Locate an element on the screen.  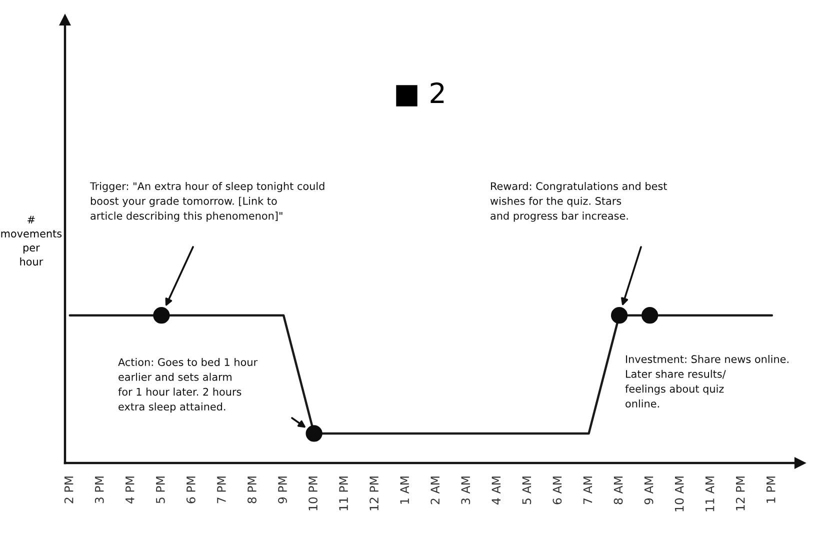
annotation: Investment: Share news online. Later share results/ feelings about quiz online. is located at coordinates (706, 381).